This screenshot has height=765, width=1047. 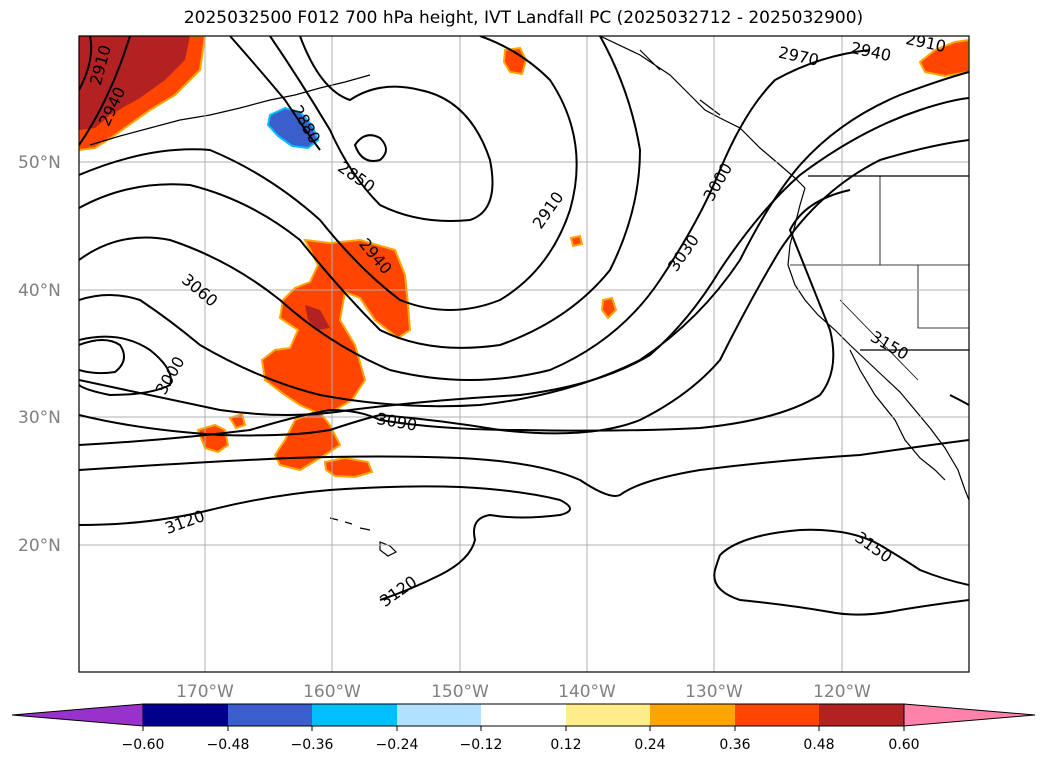 I want to click on colorbar-ticks, so click(x=523, y=728).